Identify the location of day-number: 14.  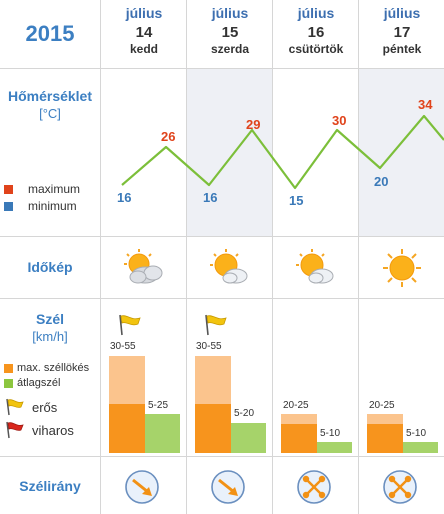
(144, 32).